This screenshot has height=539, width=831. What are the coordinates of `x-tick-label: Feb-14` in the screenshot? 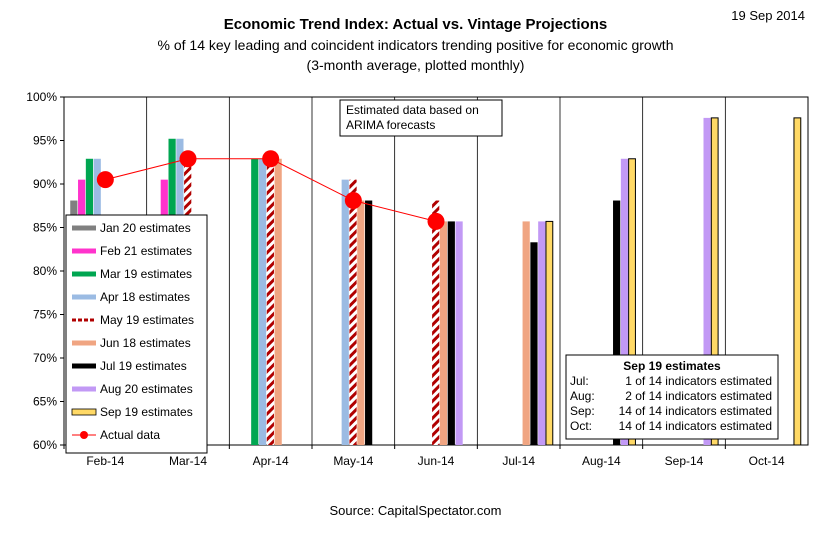 It's located at (105, 461).